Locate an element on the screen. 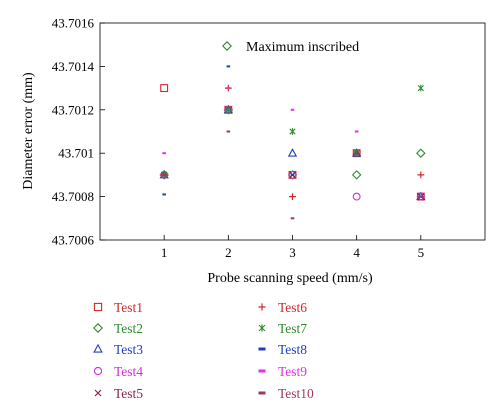  legend-item-test7: Test7 is located at coordinates (282, 328).